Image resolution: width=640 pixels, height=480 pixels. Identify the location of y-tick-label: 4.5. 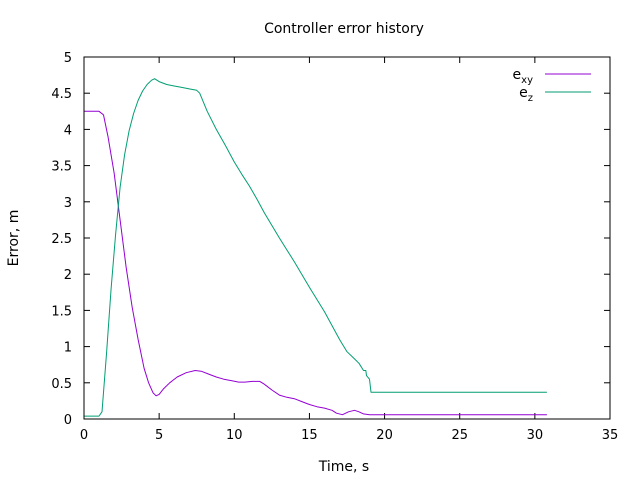
(61, 94).